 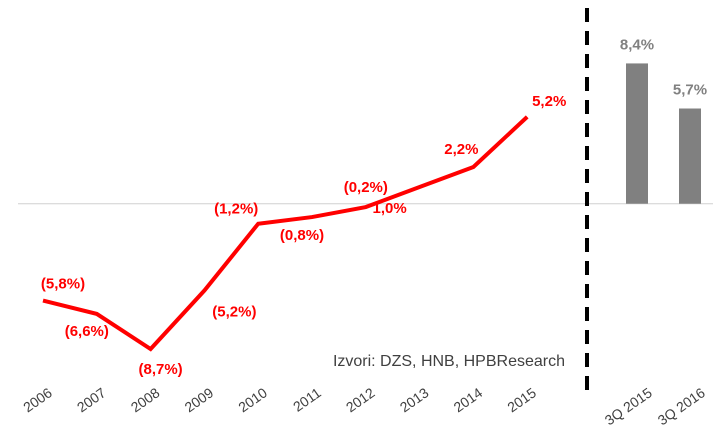 I want to click on x-tick-label: 2007, so click(x=91, y=399).